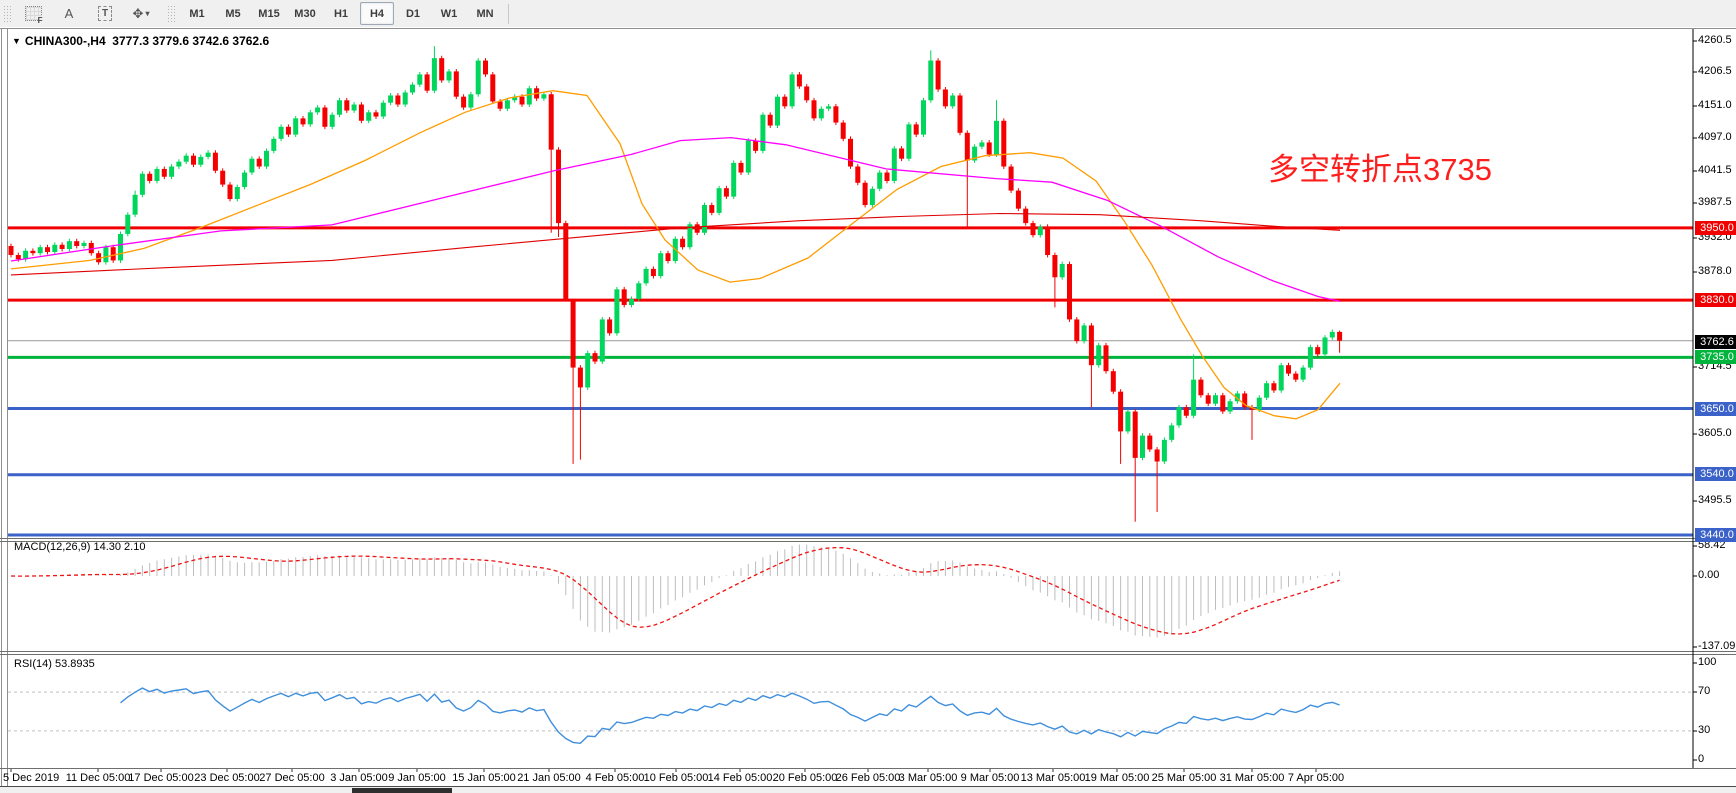  What do you see at coordinates (1715, 137) in the screenshot?
I see `price-axis-label: 4097.0` at bounding box center [1715, 137].